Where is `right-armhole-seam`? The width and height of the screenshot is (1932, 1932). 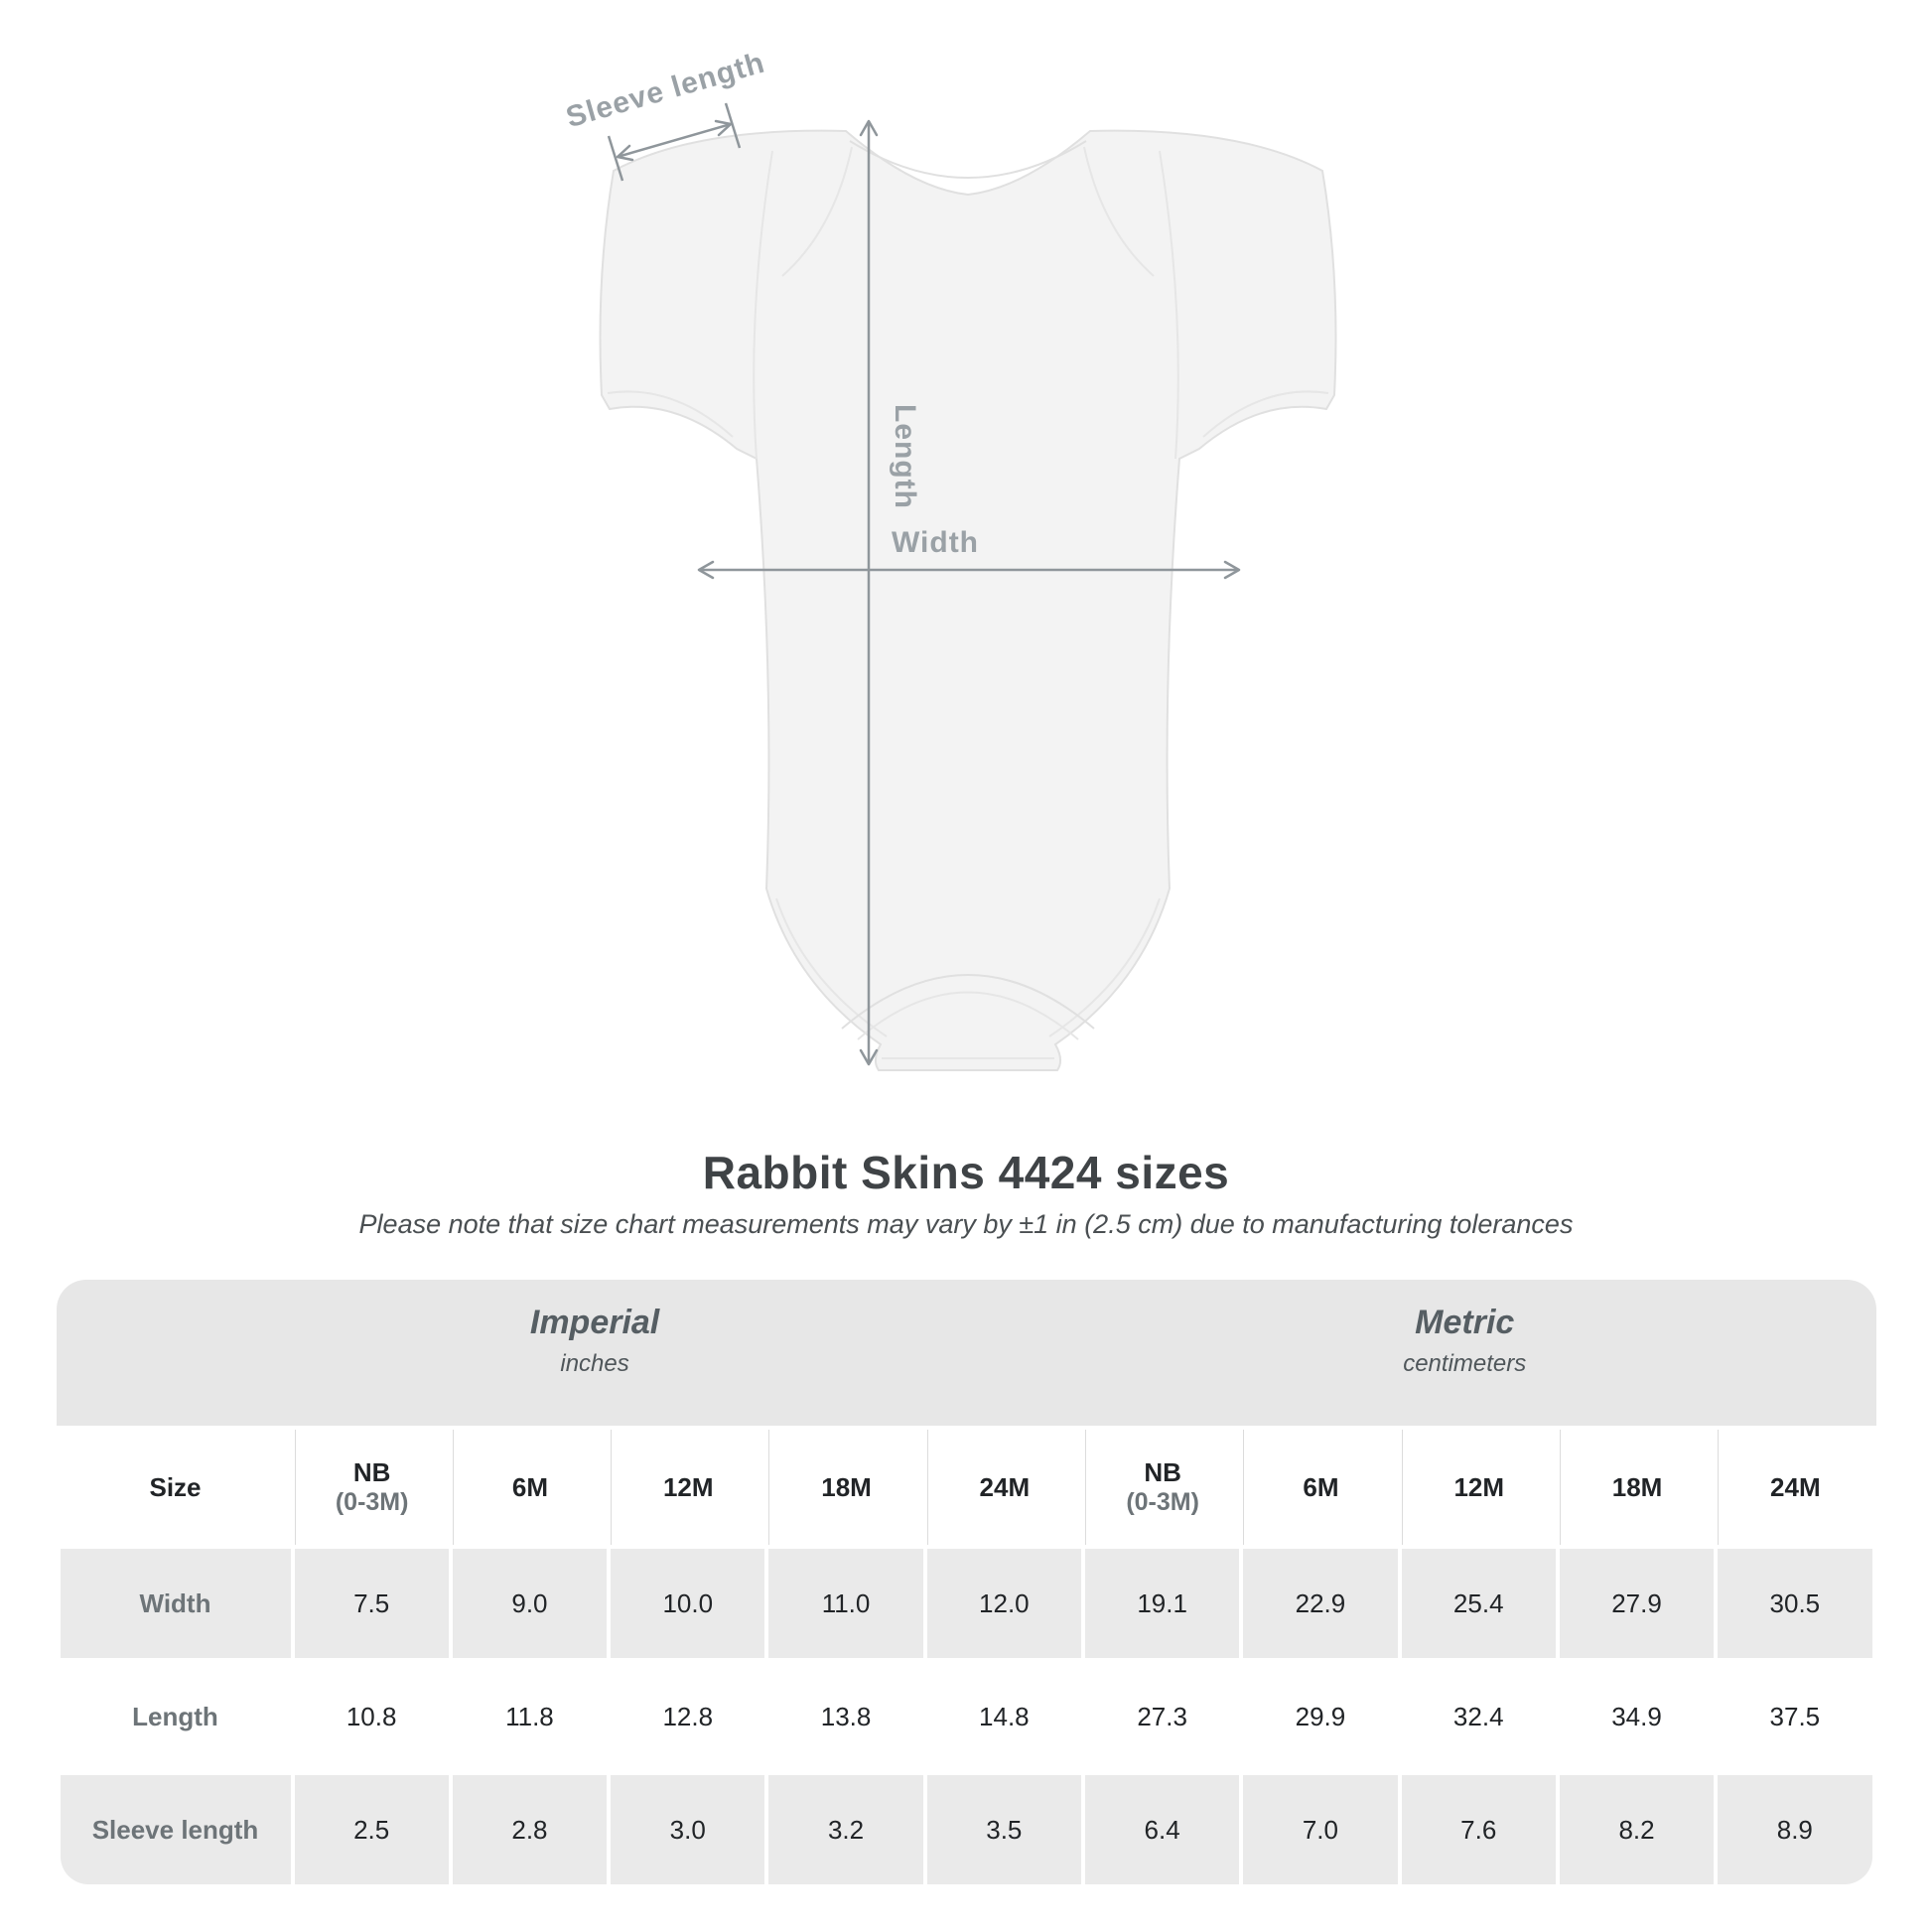 right-armhole-seam is located at coordinates (1169, 305).